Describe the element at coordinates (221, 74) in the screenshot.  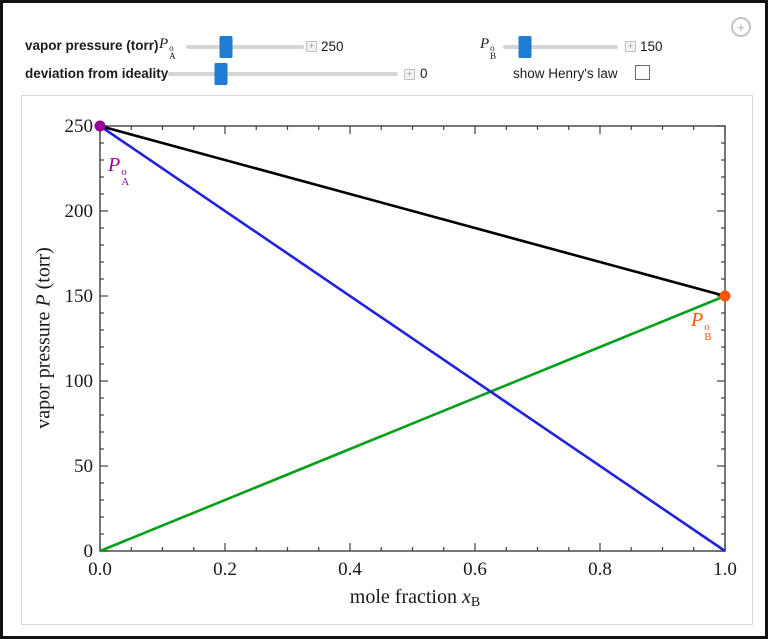
I see `deviation-slider-thumb` at that location.